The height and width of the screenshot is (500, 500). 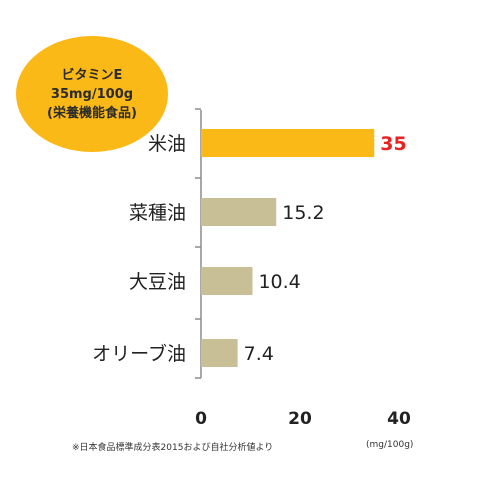 What do you see at coordinates (167, 144) in the screenshot?
I see `category-label: 米油` at bounding box center [167, 144].